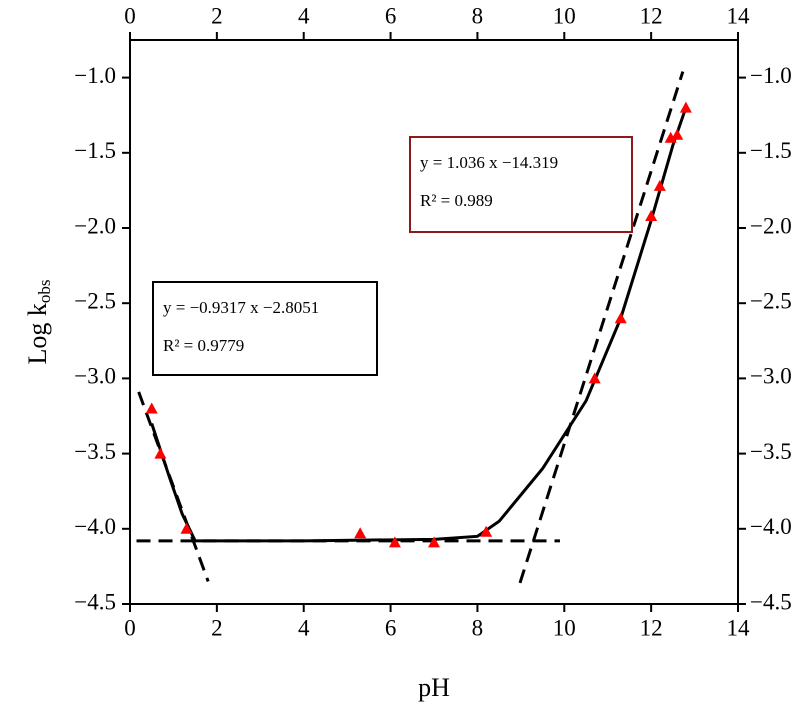 This screenshot has height=715, width=804. What do you see at coordinates (478, 15) in the screenshot?
I see `x-top-tick-label: 8` at bounding box center [478, 15].